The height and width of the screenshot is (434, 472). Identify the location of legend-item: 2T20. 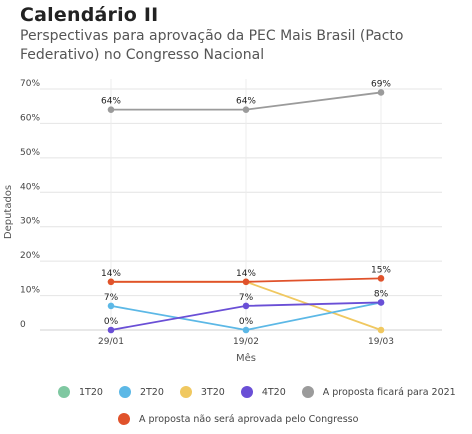
(141, 392).